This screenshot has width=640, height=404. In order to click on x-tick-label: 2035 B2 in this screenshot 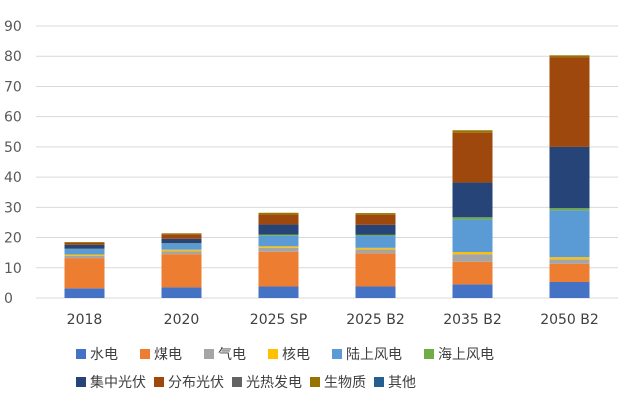, I will do `click(472, 320)`.